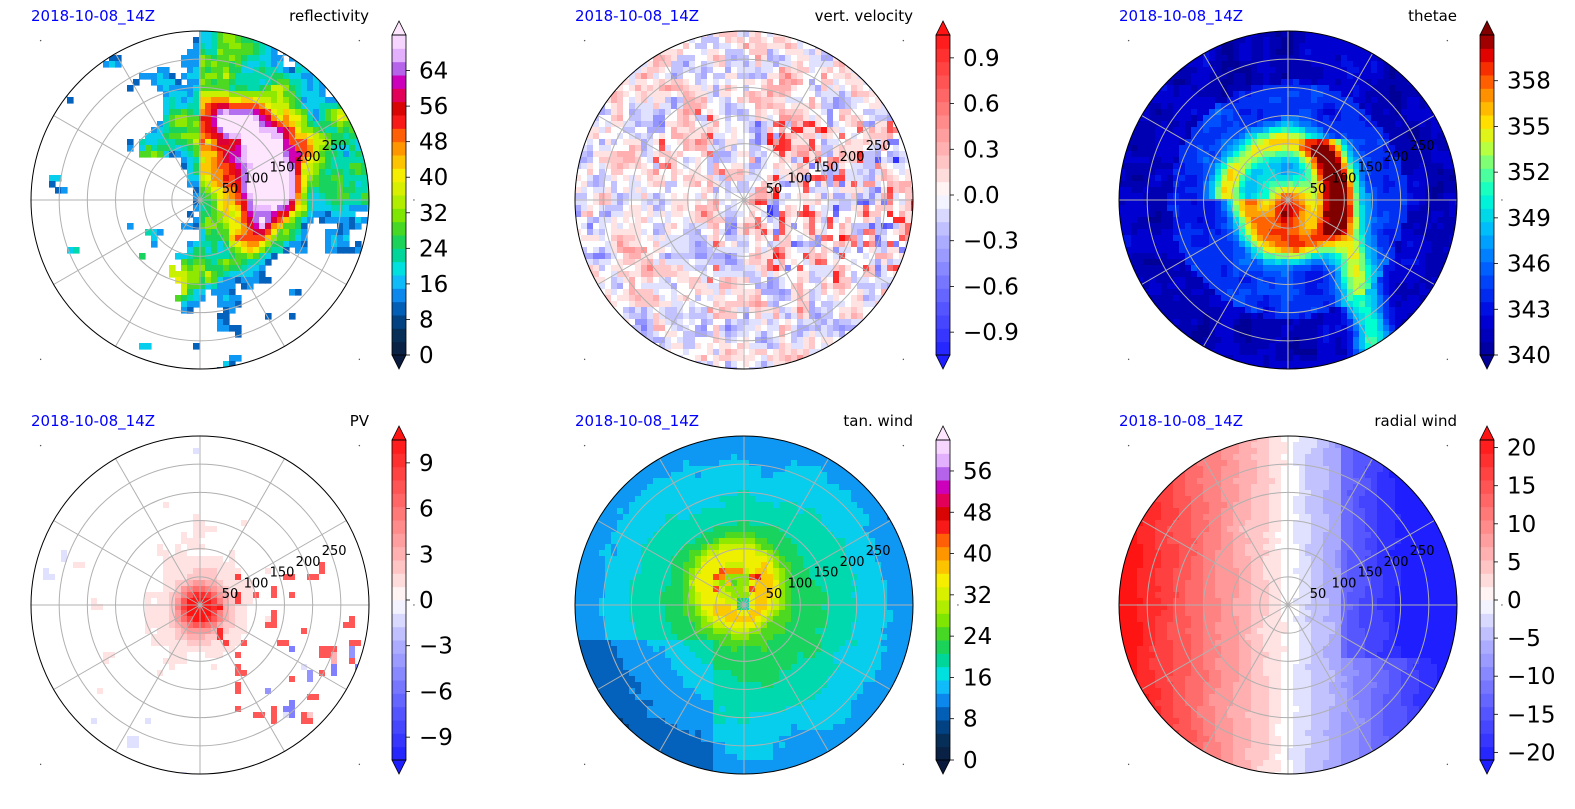 The image size is (1575, 809). Describe the element at coordinates (977, 472) in the screenshot. I see `colorbar-tick-label: 56` at that location.